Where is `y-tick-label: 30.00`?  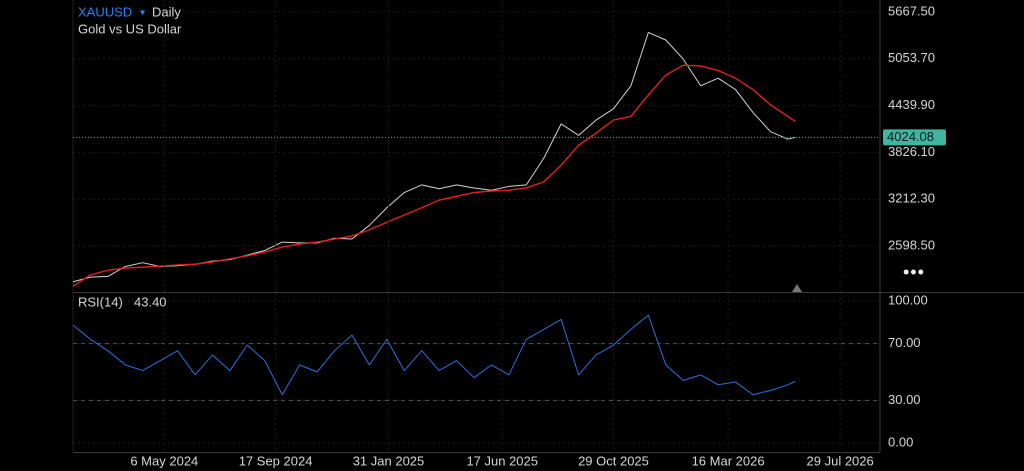 y-tick-label: 30.00 is located at coordinates (904, 399).